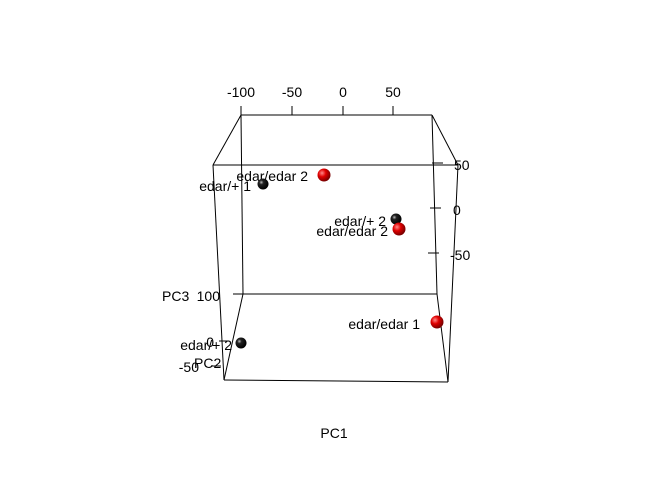  Describe the element at coordinates (209, 296) in the screenshot. I see `y-tick-label: 100` at that location.